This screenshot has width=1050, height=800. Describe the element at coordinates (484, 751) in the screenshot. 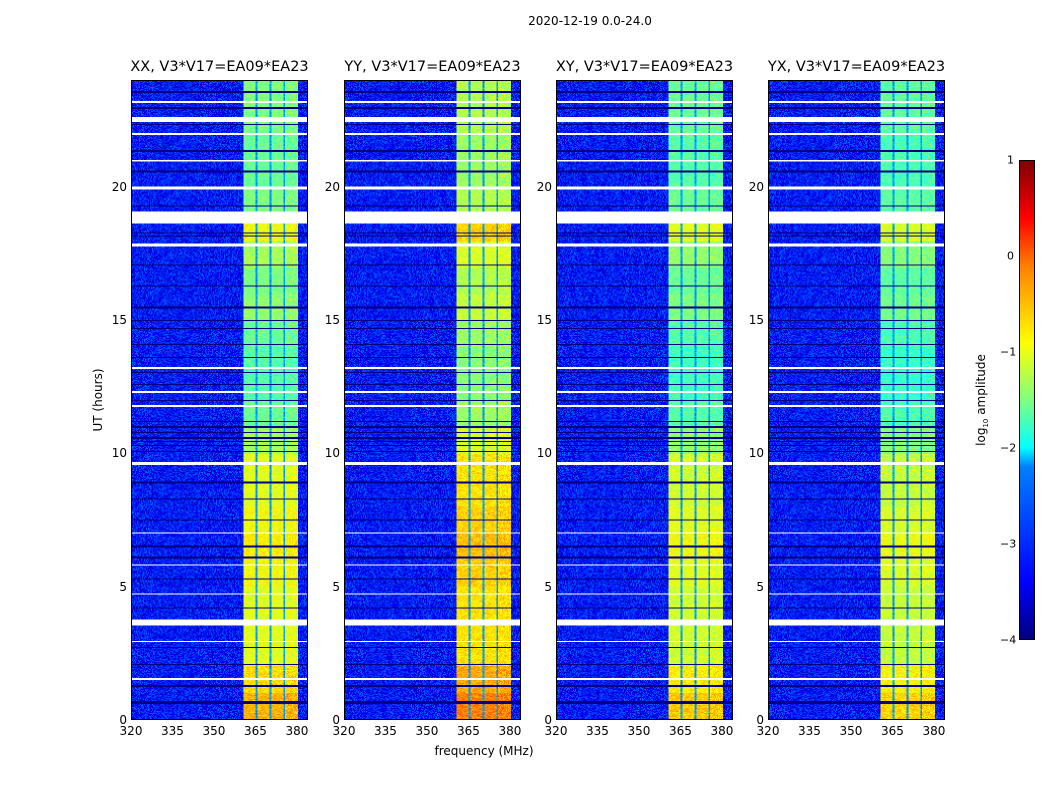

I see `x-axis-label: frequency (MHz)` at that location.